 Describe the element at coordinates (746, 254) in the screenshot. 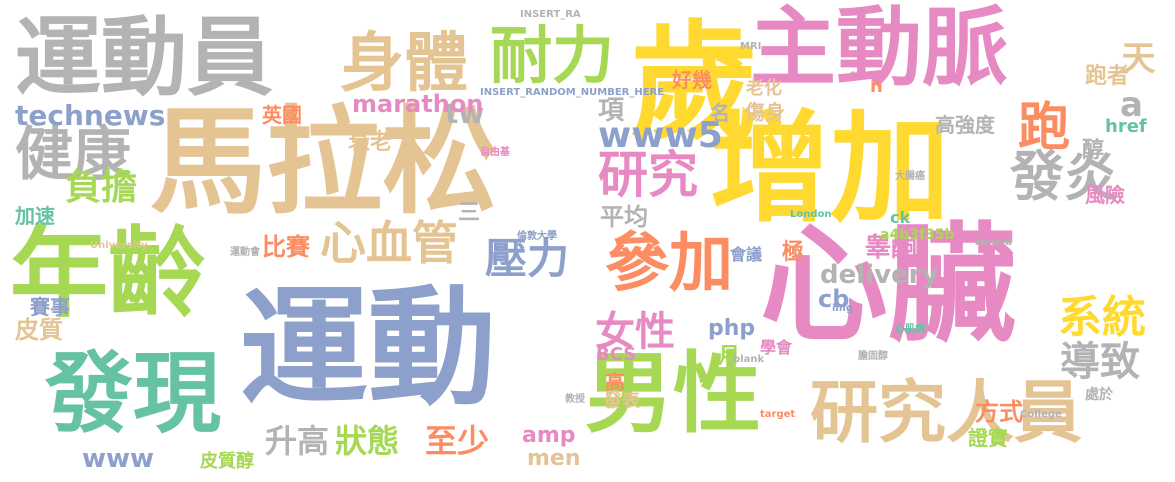

I see `word-conference: 會議` at that location.